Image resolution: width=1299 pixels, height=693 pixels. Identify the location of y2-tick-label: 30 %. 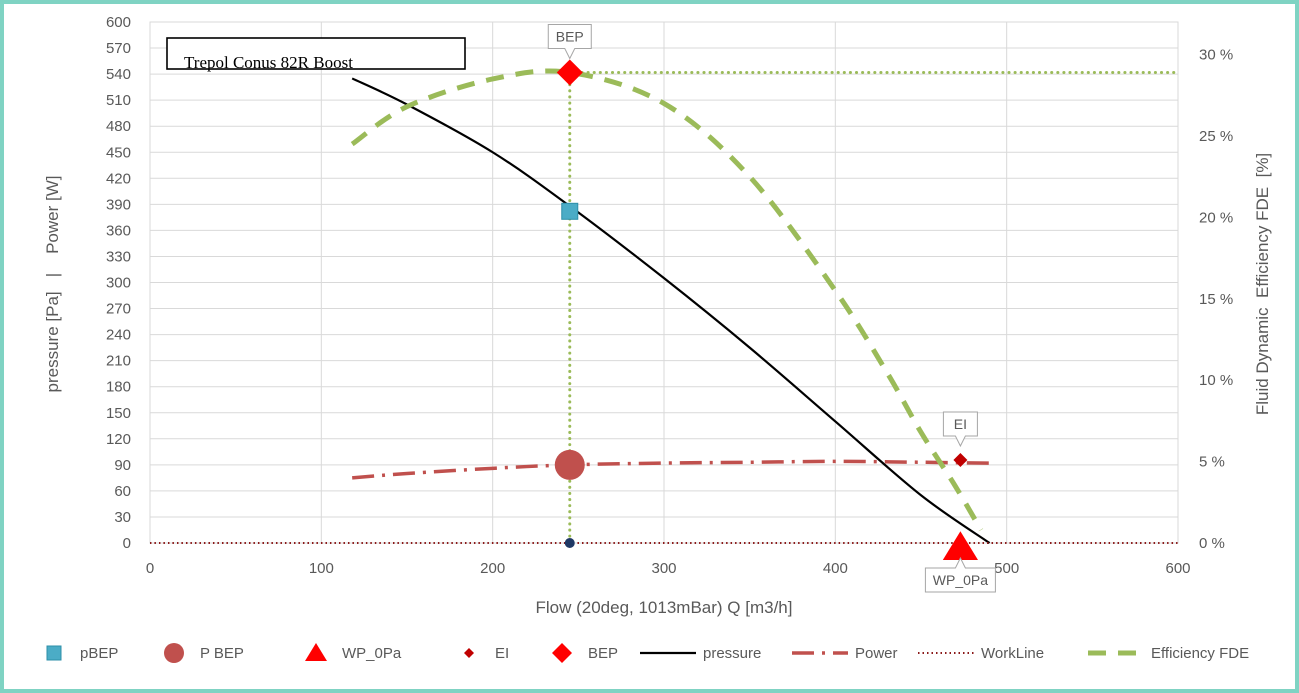
(1216, 55).